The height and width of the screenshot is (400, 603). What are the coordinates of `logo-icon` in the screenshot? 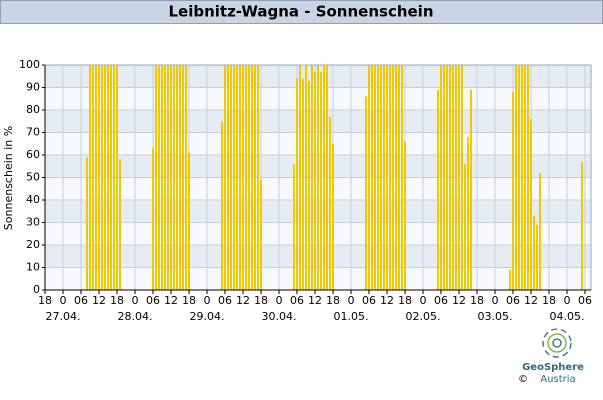 It's located at (557, 343).